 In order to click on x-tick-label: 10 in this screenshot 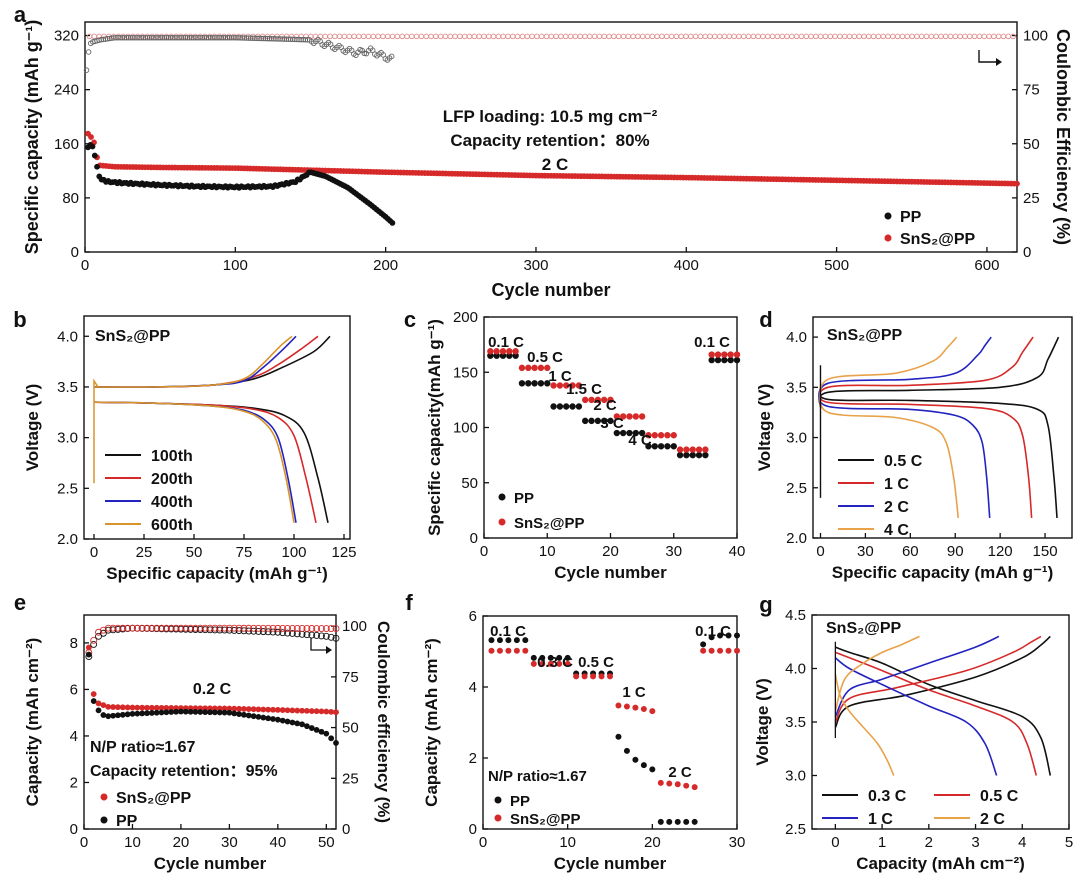, I will do `click(547, 551)`.